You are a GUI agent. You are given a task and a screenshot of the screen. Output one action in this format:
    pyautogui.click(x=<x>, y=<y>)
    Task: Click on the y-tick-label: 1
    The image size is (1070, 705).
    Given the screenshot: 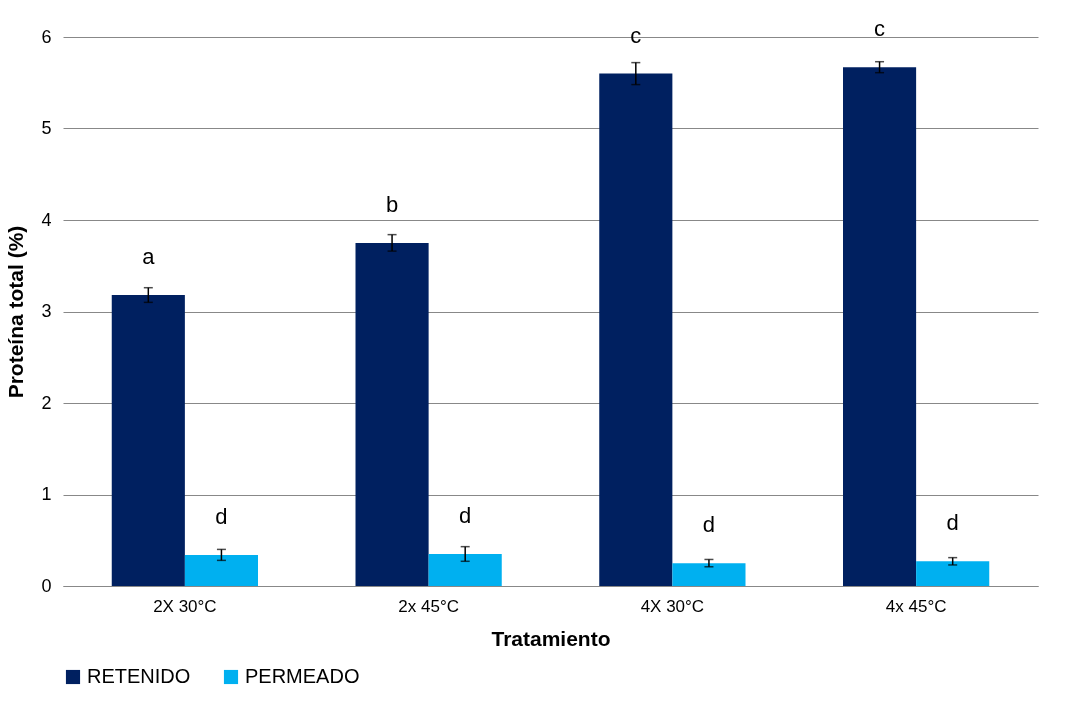 What is the action you would take?
    pyautogui.click(x=46, y=494)
    